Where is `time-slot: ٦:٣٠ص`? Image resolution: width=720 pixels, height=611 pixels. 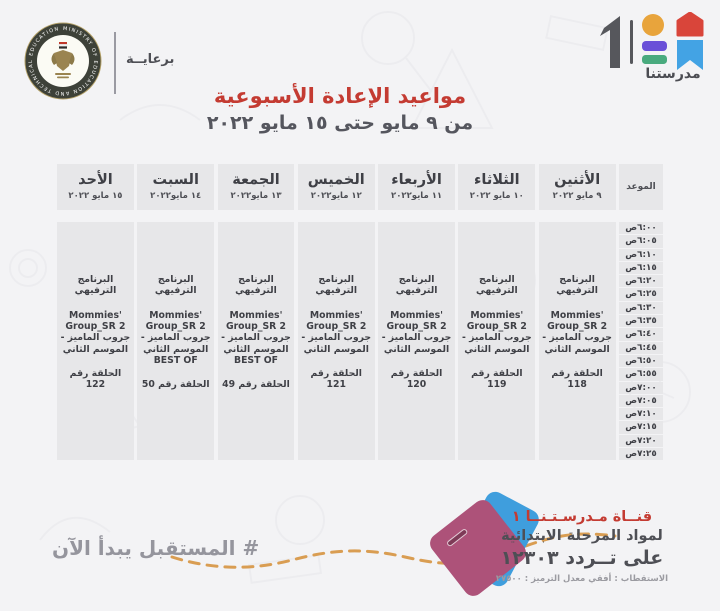 time-slot: ٦:٣٠ص is located at coordinates (641, 308).